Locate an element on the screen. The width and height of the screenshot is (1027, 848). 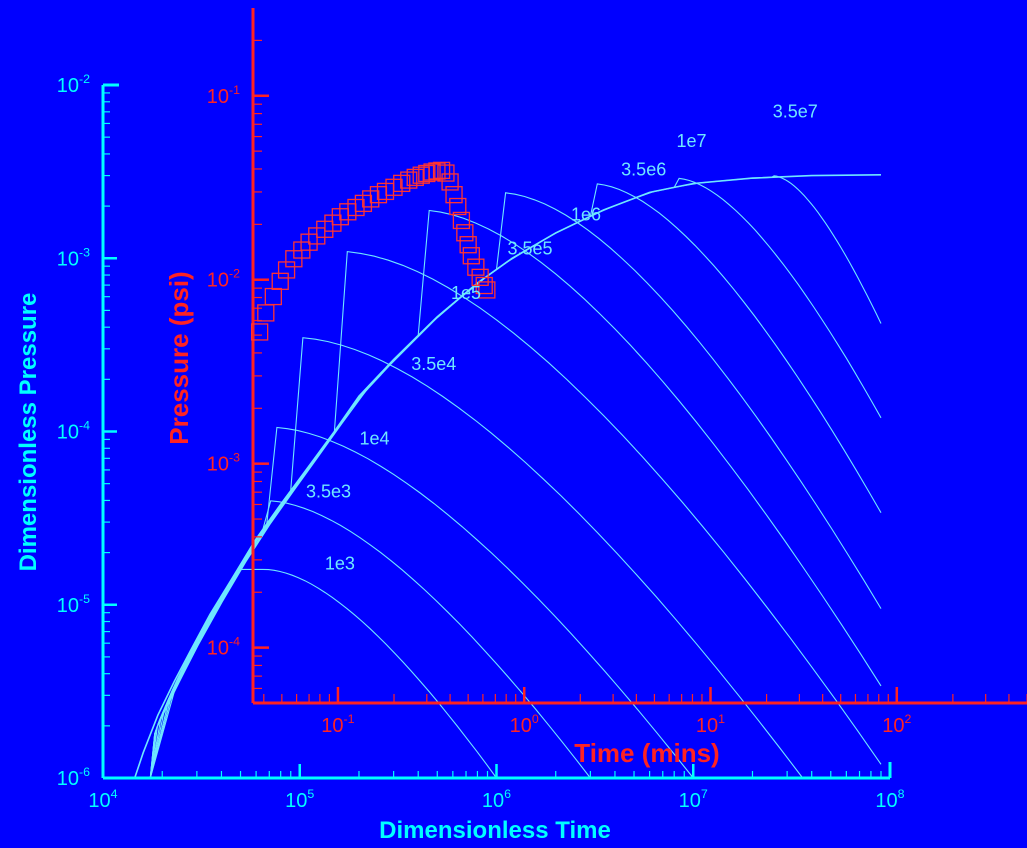
dimensionless-time-label: Dimensionless Time is located at coordinates (495, 830).